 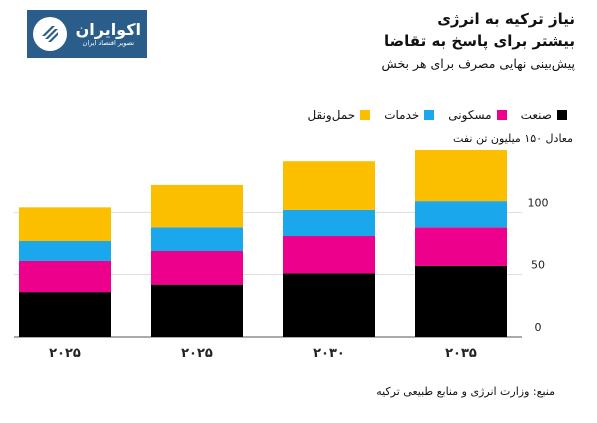 I want to click on logo-tagline: تصویر اقتصاد ایران, so click(x=108, y=42).